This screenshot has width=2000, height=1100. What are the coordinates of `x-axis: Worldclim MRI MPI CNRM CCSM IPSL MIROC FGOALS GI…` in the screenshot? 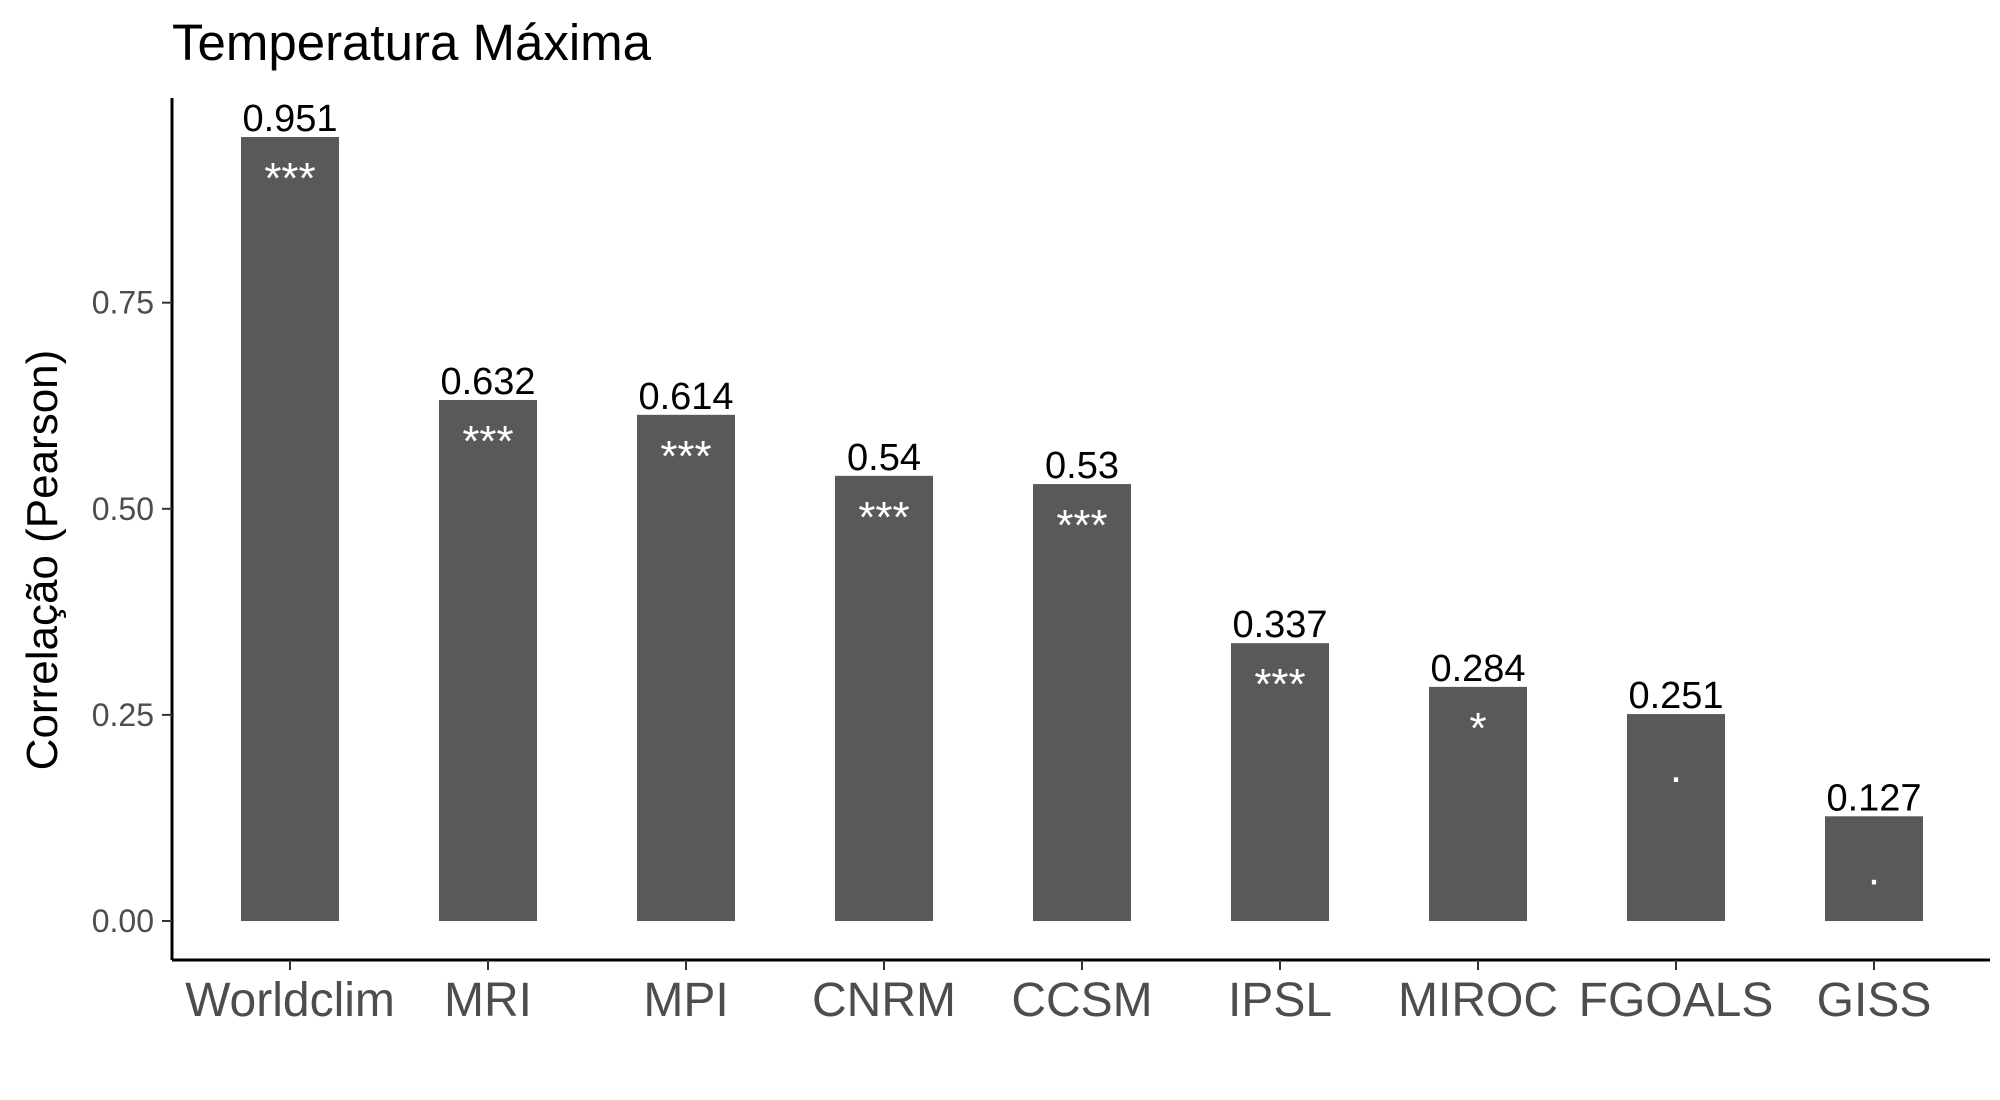 It's located at (1081, 992).